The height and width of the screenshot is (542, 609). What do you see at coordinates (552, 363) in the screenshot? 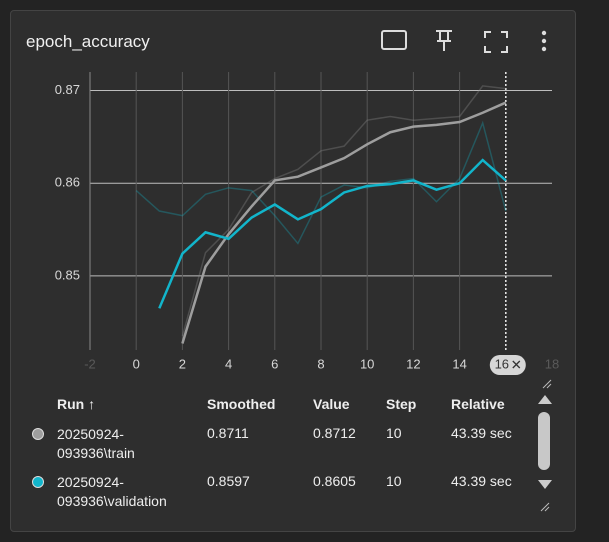
I see `x-tick-label: 18` at bounding box center [552, 363].